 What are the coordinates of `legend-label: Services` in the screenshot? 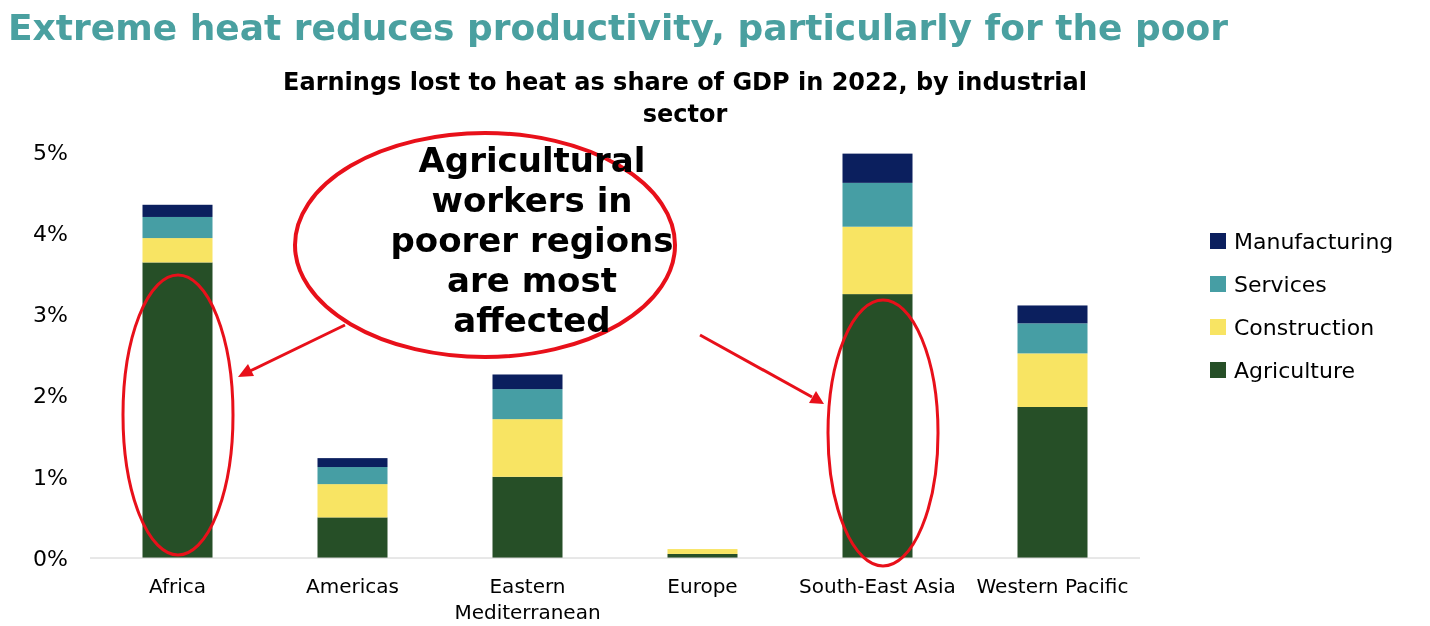 It's located at (1280, 284).